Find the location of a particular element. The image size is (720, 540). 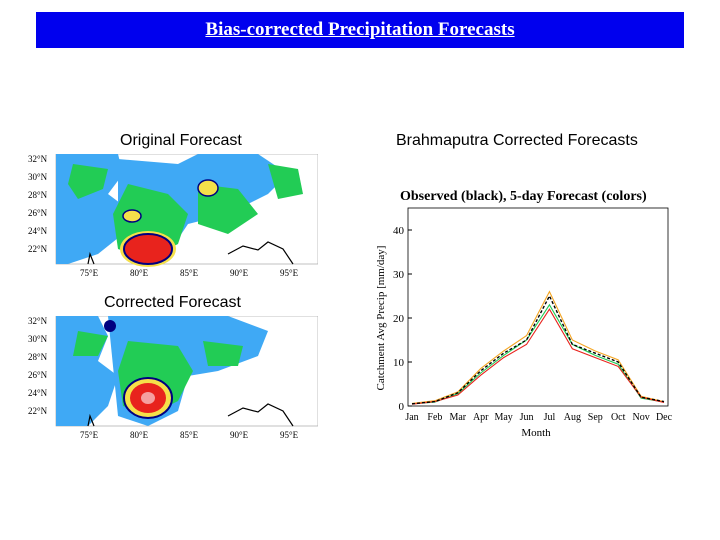

x-tick-label: Sep is located at coordinates (595, 417).